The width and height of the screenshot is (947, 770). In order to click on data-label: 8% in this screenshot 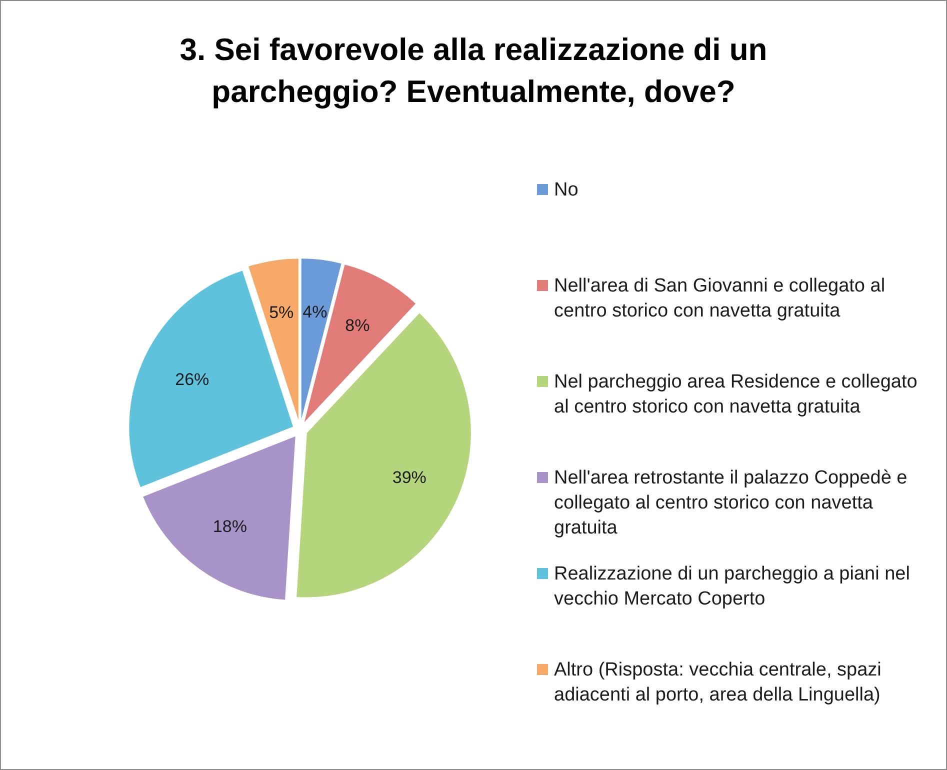, I will do `click(357, 326)`.